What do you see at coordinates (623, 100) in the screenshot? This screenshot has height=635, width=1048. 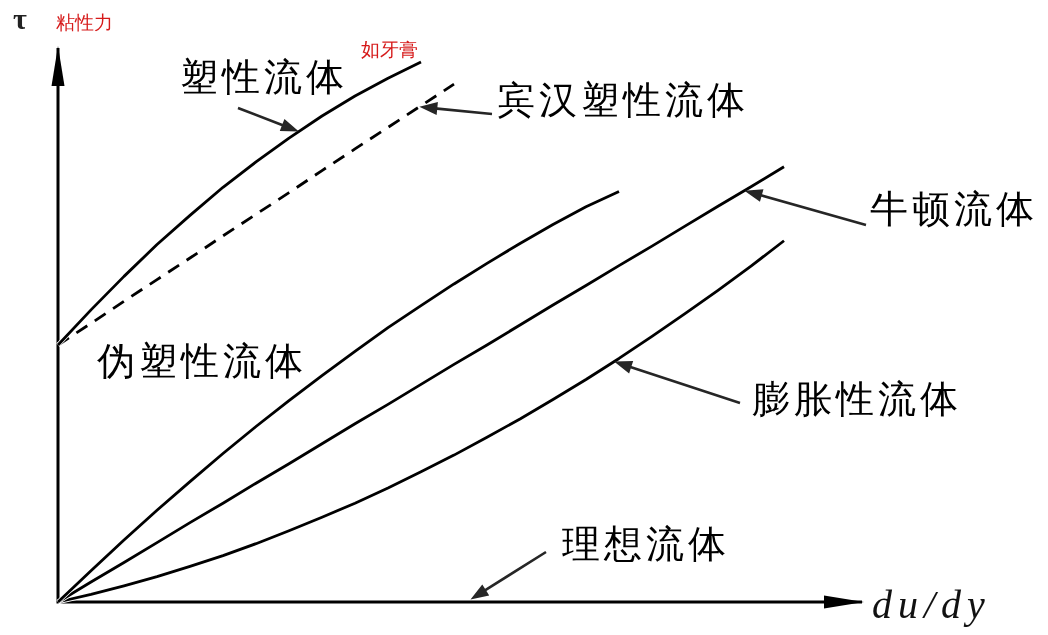 I see `series-label: 宾汉塑性流体` at bounding box center [623, 100].